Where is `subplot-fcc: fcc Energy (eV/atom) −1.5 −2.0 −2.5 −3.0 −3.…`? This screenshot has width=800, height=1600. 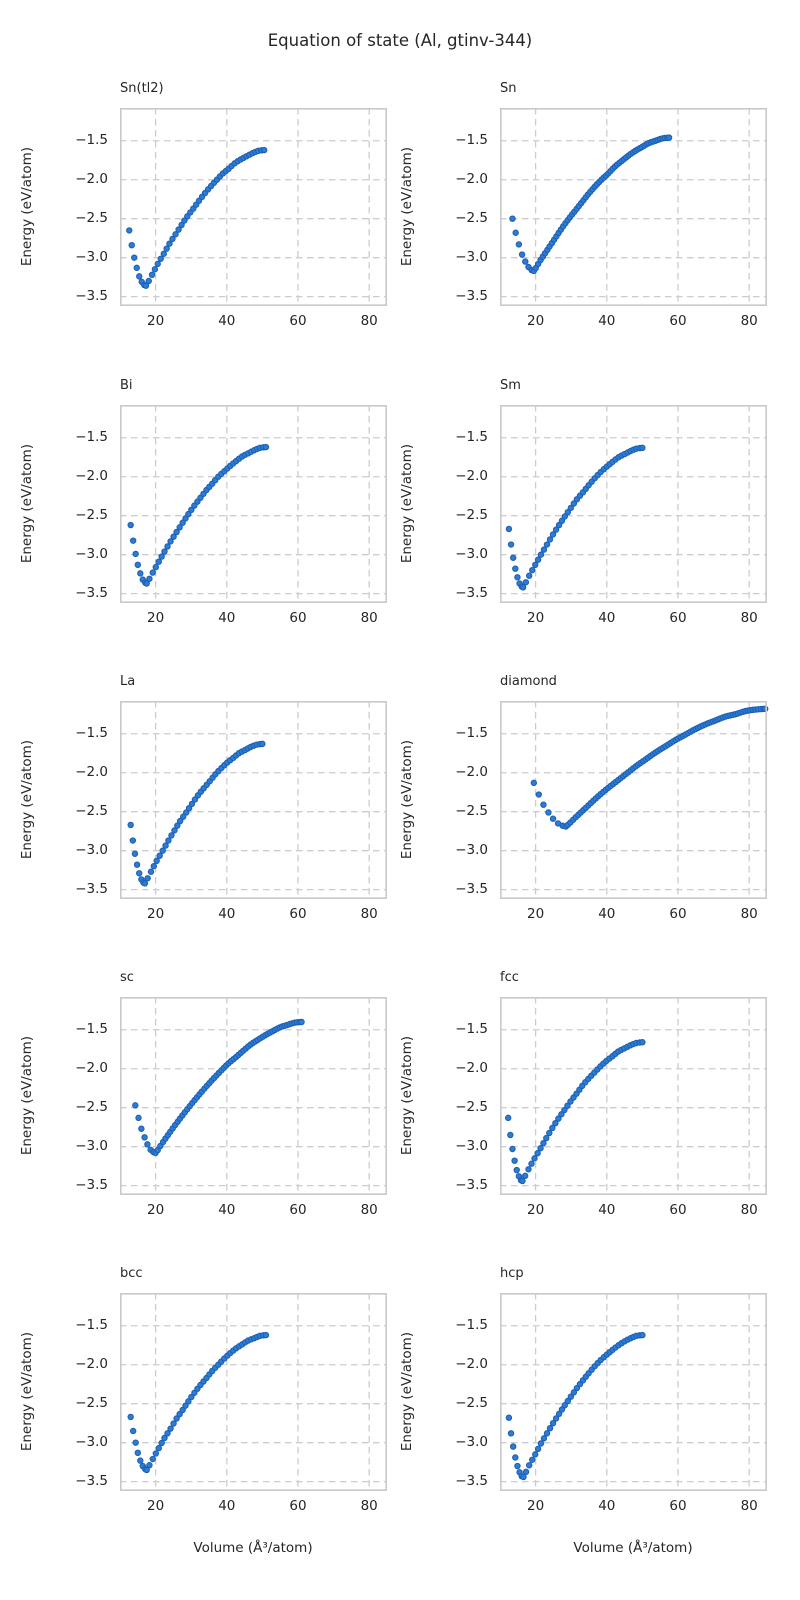
subplot-fcc: fcc Energy (eV/atom) −1.5 −2.0 −2.5 −3.0 −3.… is located at coordinates (578, 1092).